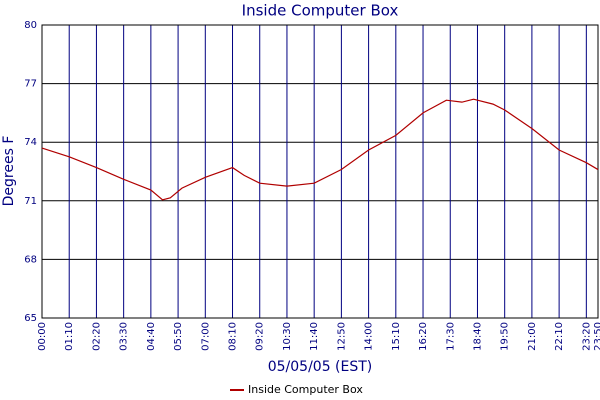 Image resolution: width=600 pixels, height=400 pixels. What do you see at coordinates (9, 171) in the screenshot?
I see `y-axis-label: Degrees F` at bounding box center [9, 171].